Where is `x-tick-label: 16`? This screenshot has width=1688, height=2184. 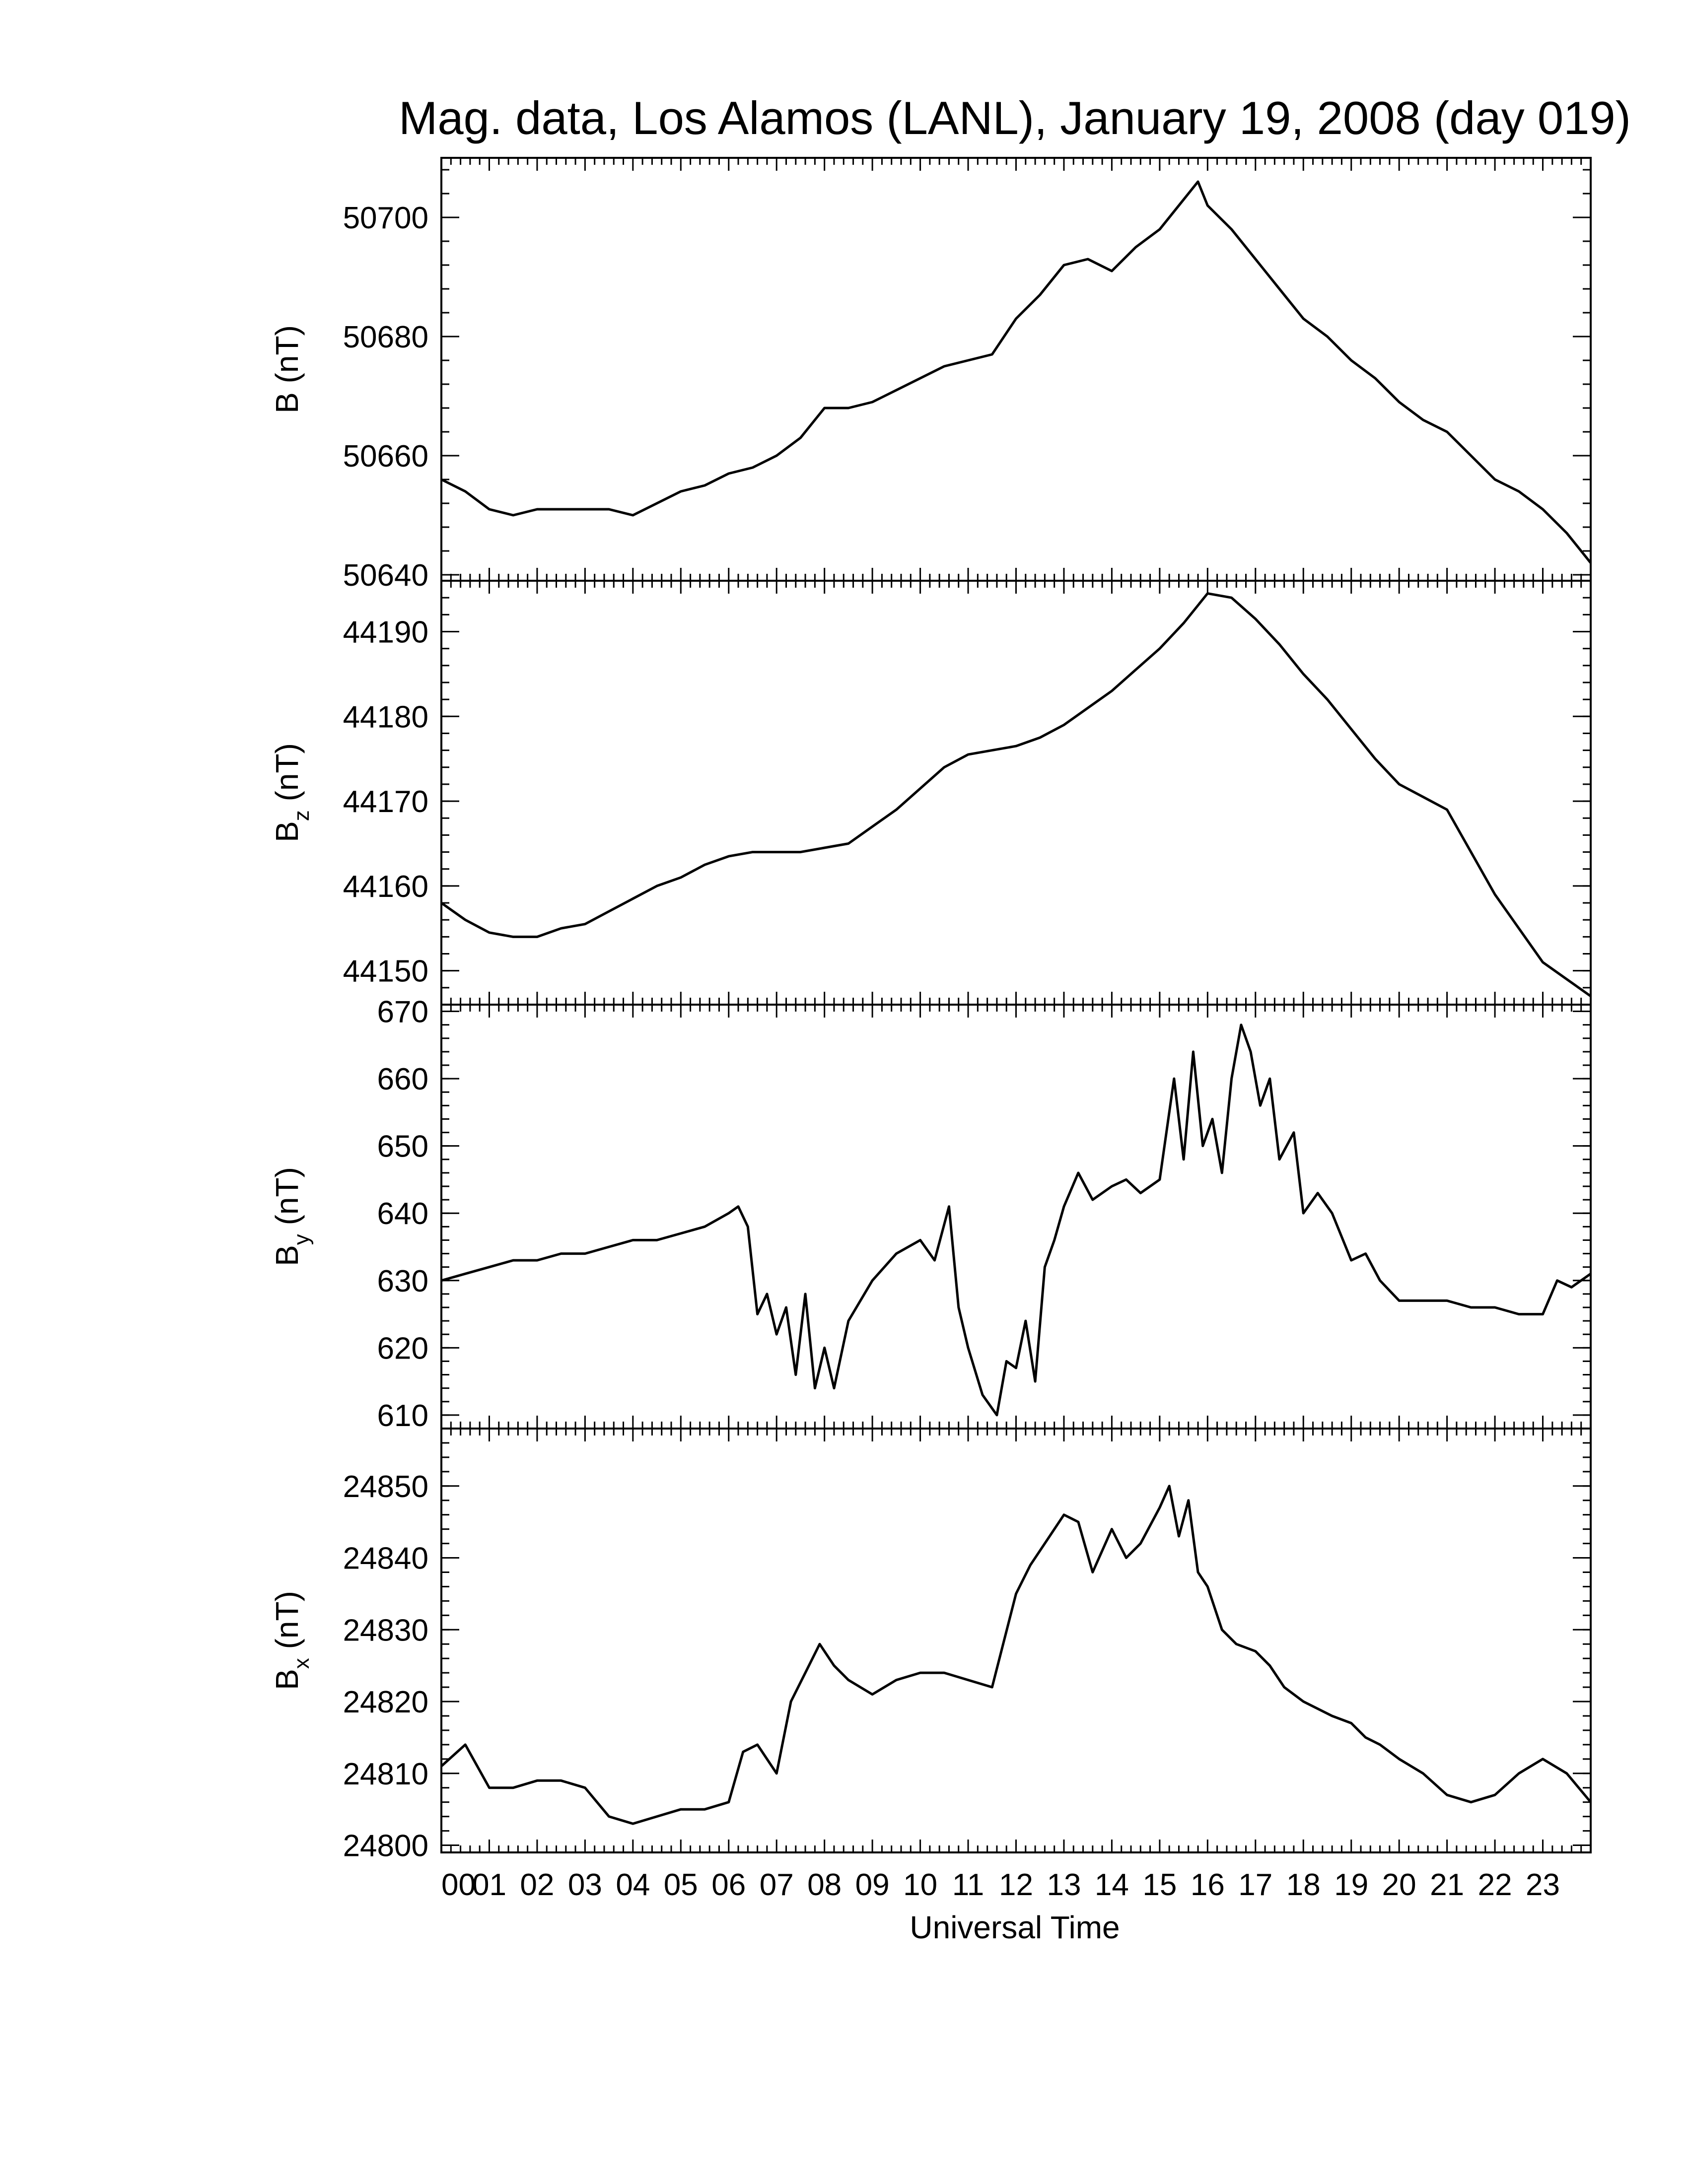
x-tick-label: 16 is located at coordinates (1208, 1885).